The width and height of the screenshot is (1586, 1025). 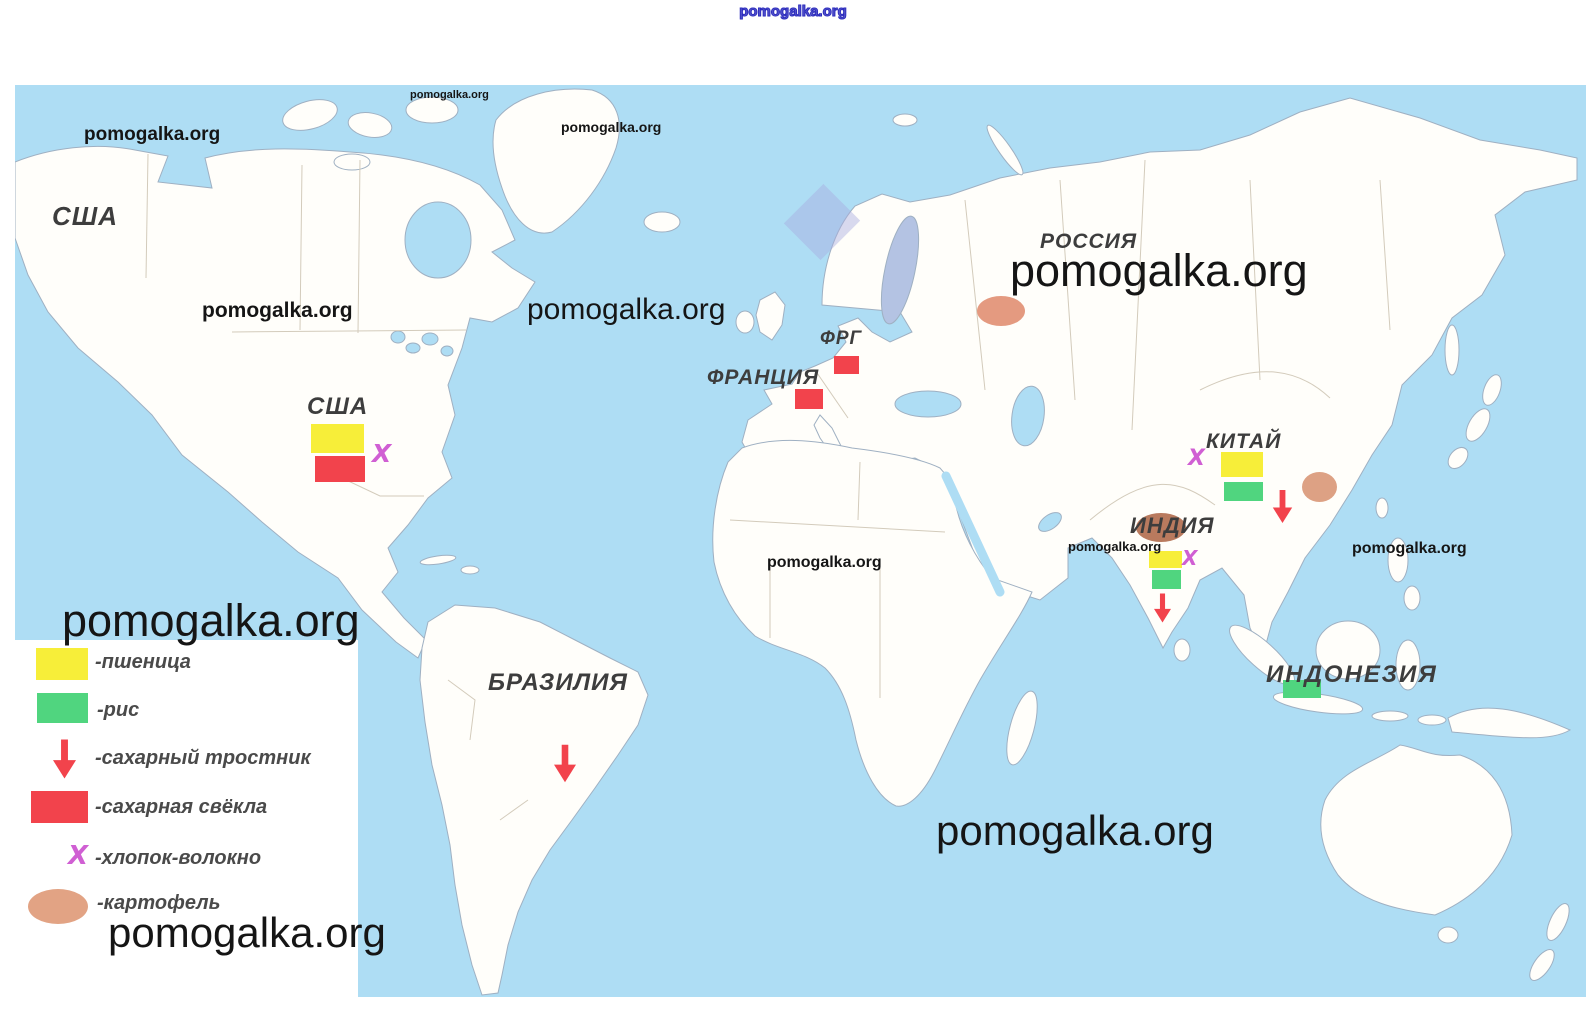 What do you see at coordinates (398, 337) in the screenshot?
I see `great-lakes` at bounding box center [398, 337].